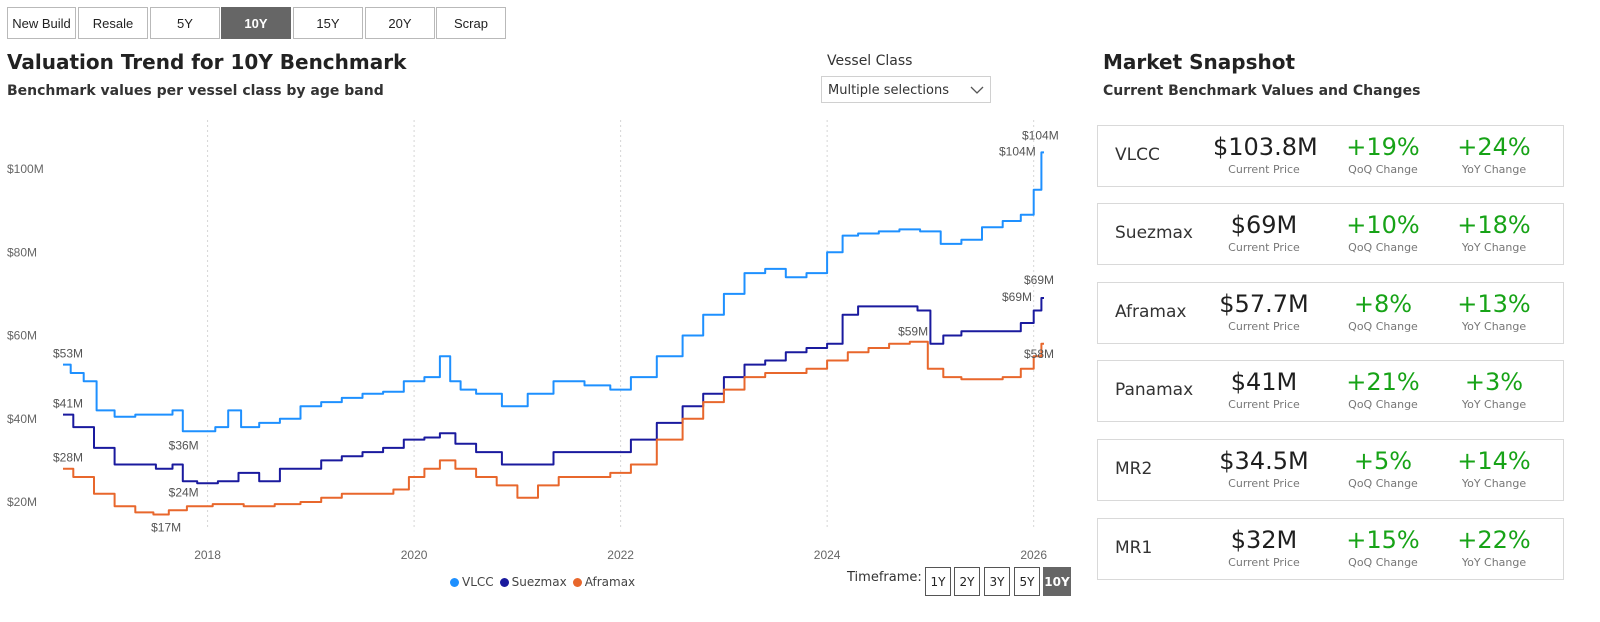  What do you see at coordinates (1057, 581) in the screenshot?
I see `timeframe-10y-button: 10Y` at bounding box center [1057, 581].